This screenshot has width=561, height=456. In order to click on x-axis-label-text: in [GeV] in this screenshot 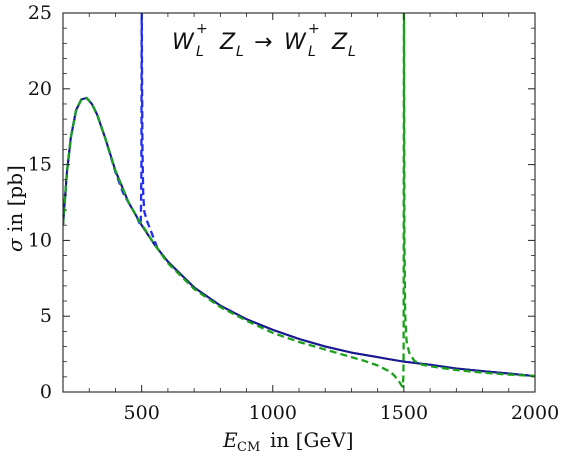, I will do `click(312, 440)`.